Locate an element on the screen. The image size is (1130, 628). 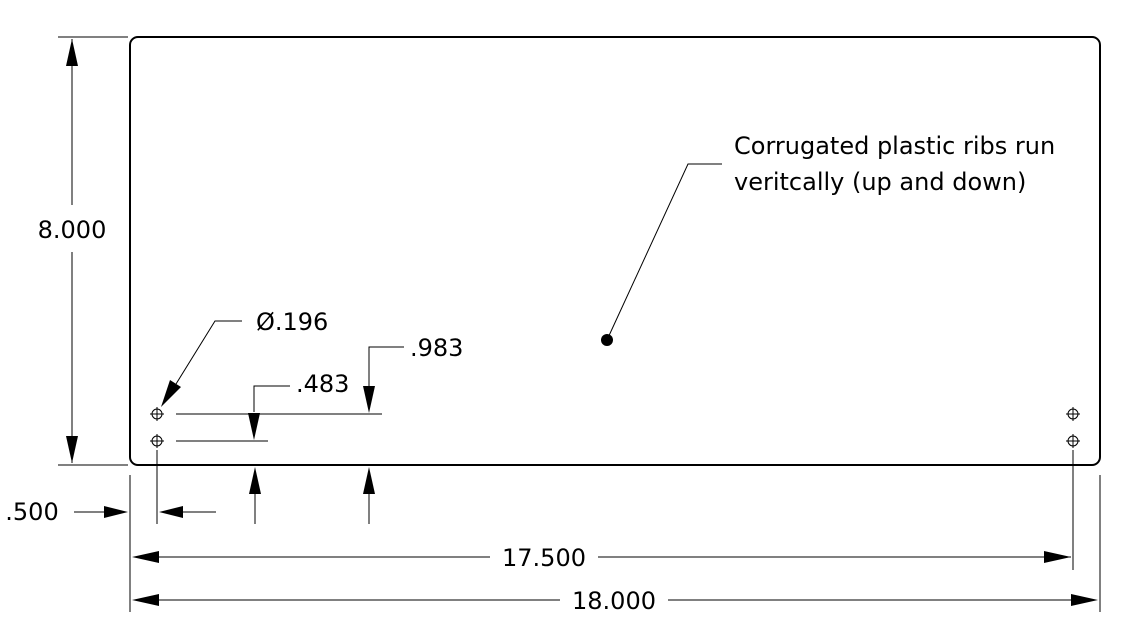
dimension-label-hole-spacing: 17.500 is located at coordinates (544, 558).